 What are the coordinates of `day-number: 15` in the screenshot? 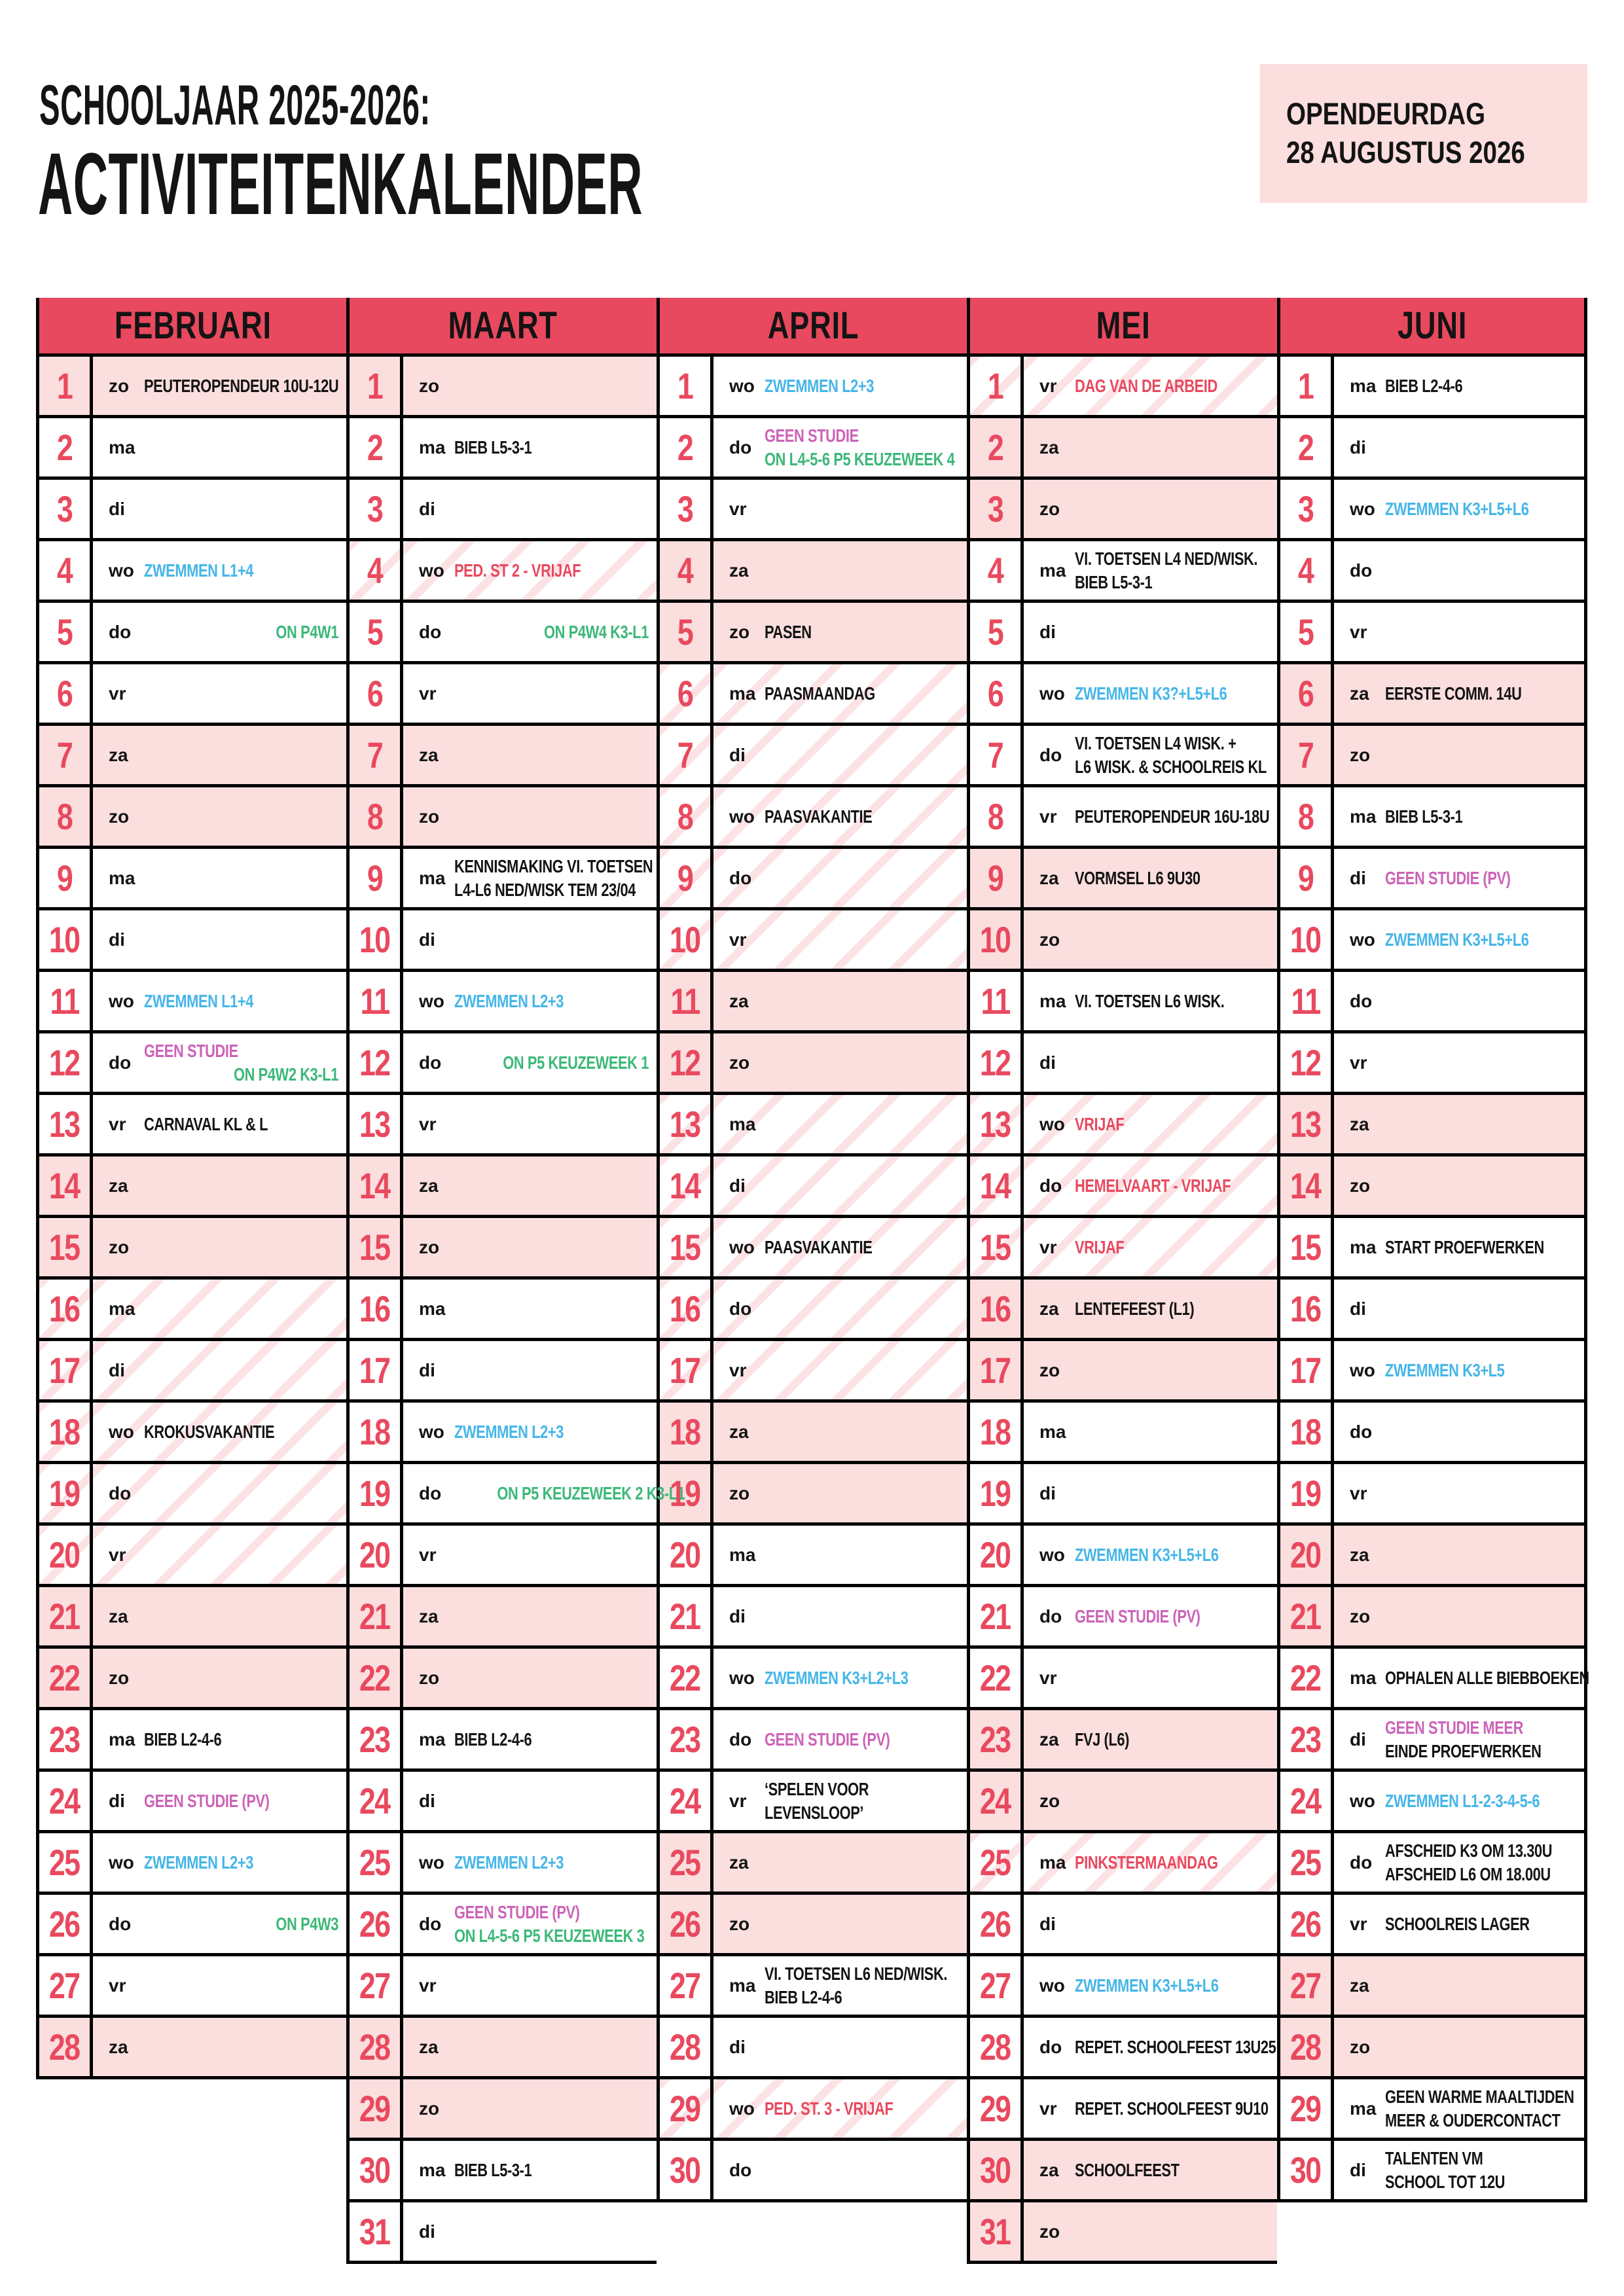 It's located at (686, 1247).